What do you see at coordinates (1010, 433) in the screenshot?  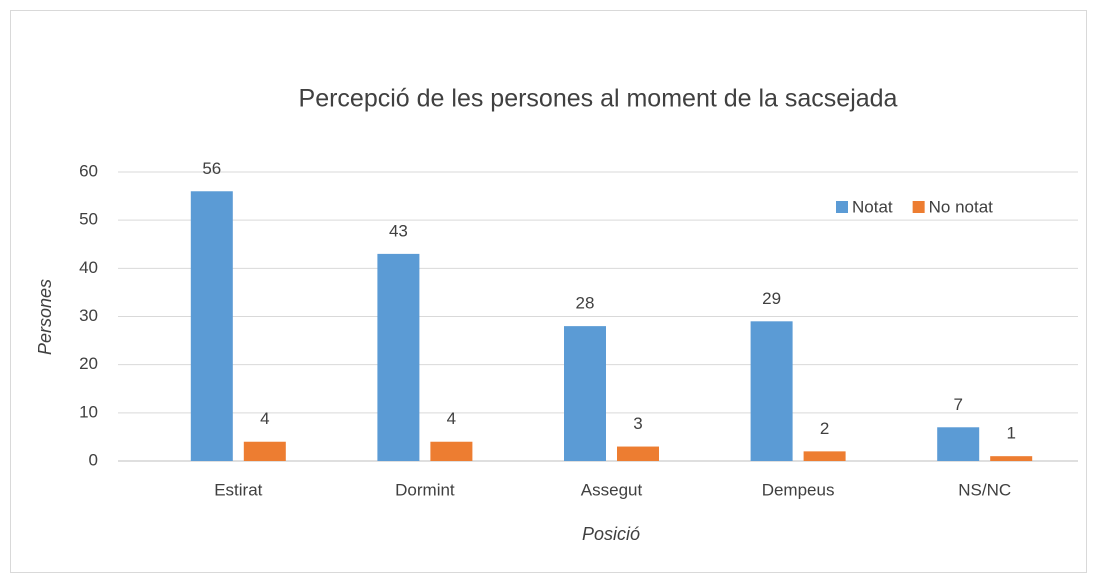 I see `value-label: 1` at bounding box center [1010, 433].